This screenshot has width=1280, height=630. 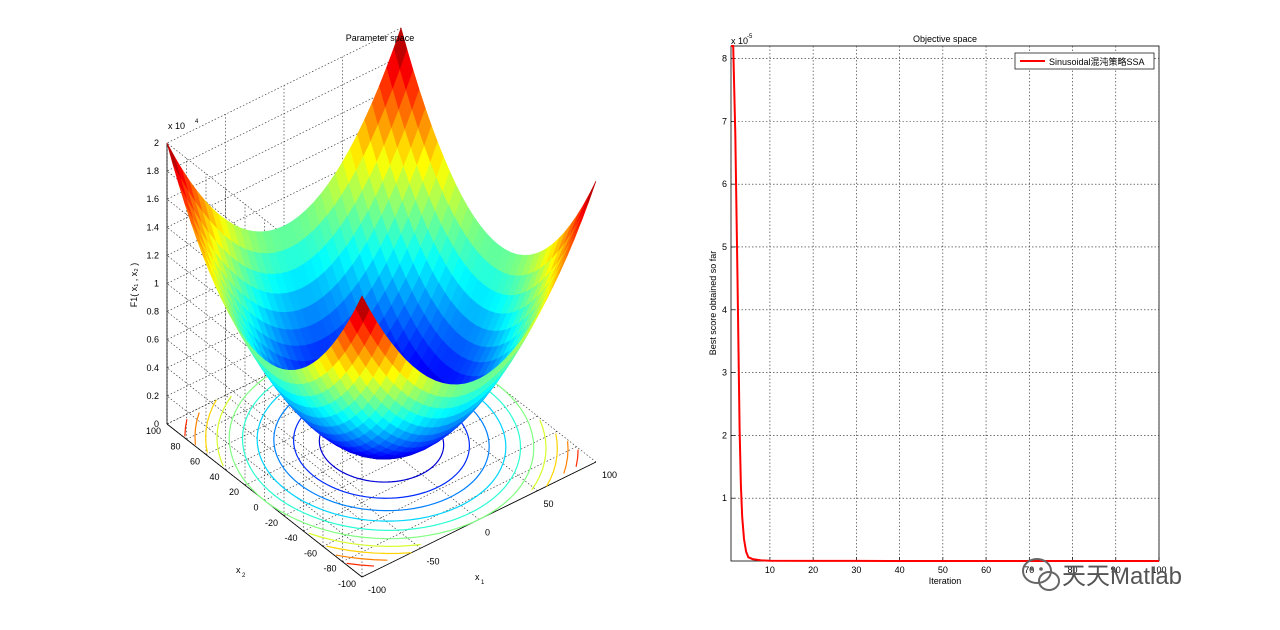 I want to click on y-exponent-power: -5, so click(x=750, y=37).